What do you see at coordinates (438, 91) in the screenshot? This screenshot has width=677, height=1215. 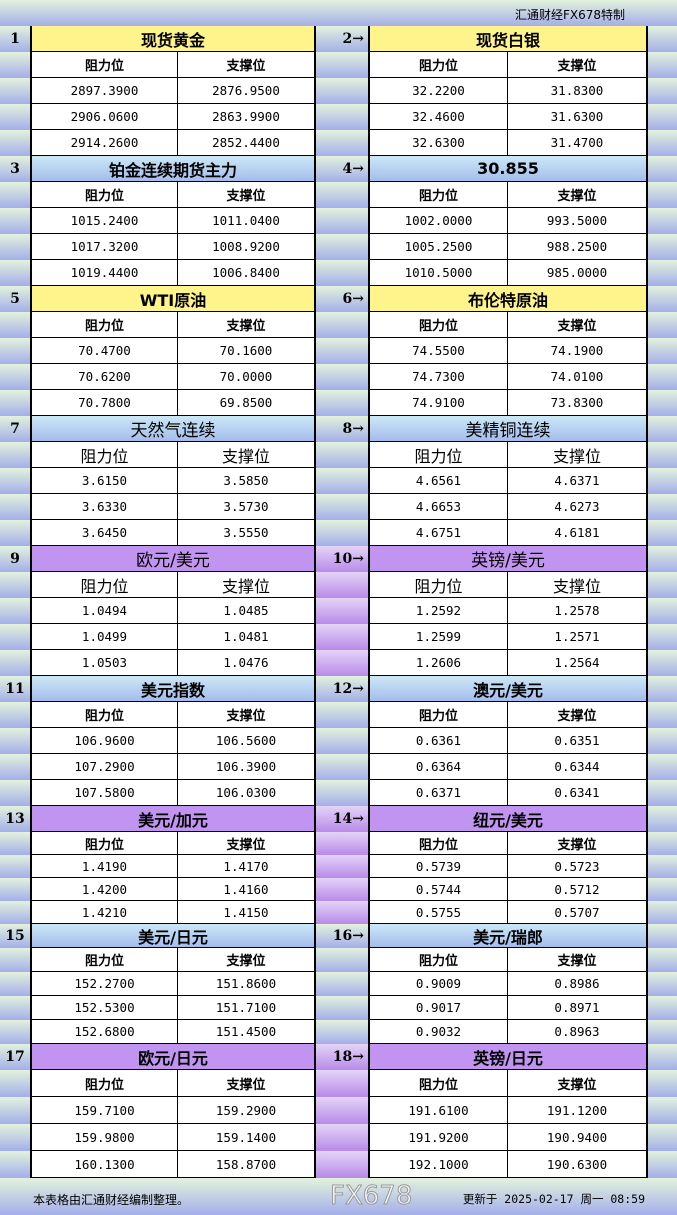 I see `resistance-value: 32.2200` at bounding box center [438, 91].